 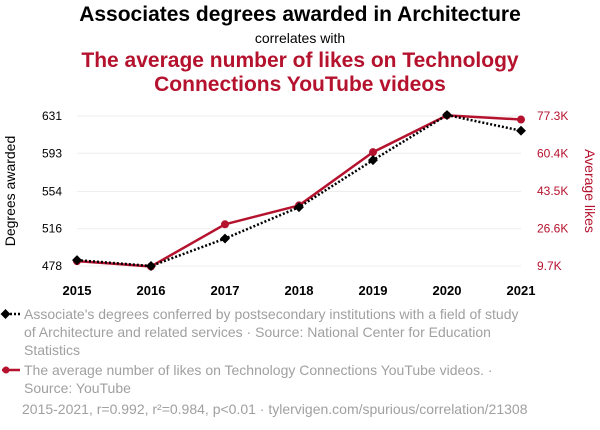 I want to click on y-left-axis-label: Degrees awarded, so click(x=10, y=191).